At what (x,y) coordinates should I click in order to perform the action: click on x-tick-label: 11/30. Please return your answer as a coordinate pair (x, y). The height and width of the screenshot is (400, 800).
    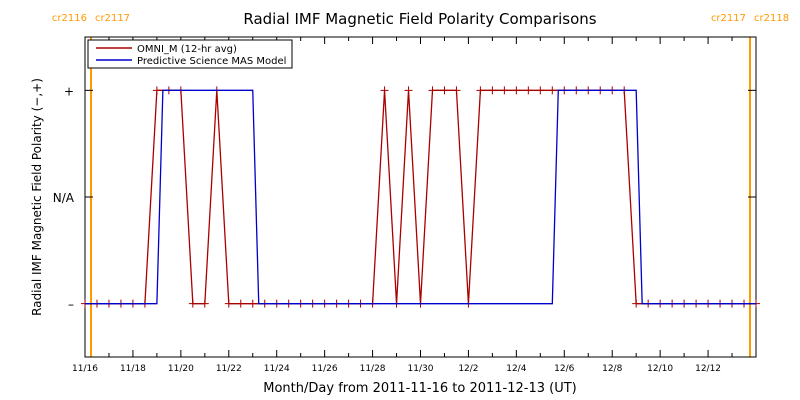
    Looking at the image, I should click on (421, 369).